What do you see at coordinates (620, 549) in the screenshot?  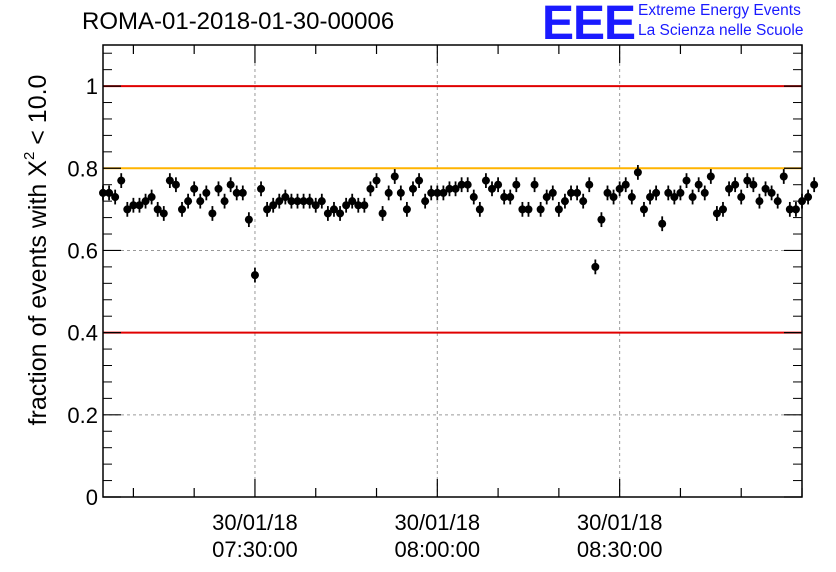 I see `x-tick-time-label: 08:30:00` at bounding box center [620, 549].